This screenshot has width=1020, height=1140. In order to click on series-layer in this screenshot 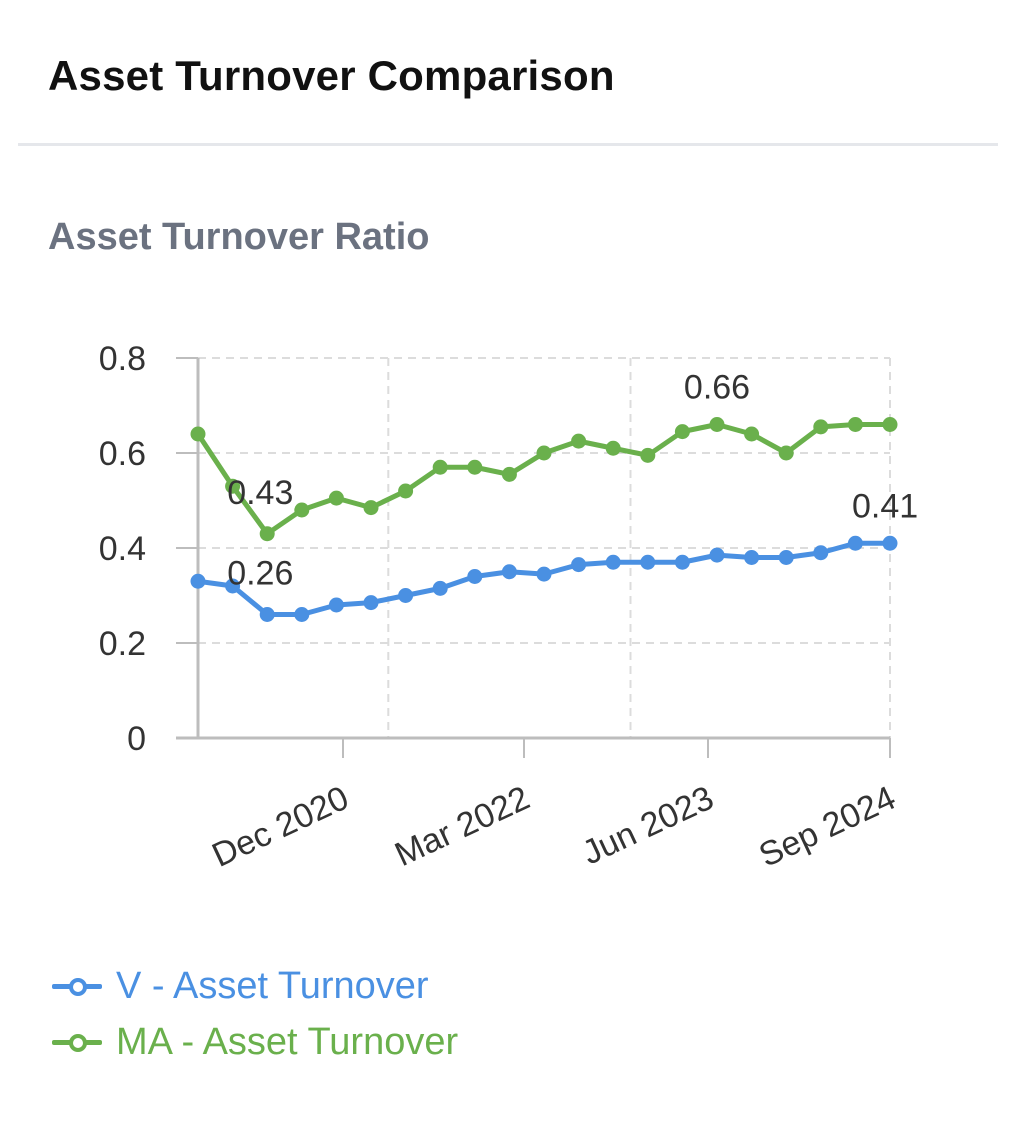, I will do `click(544, 519)`.